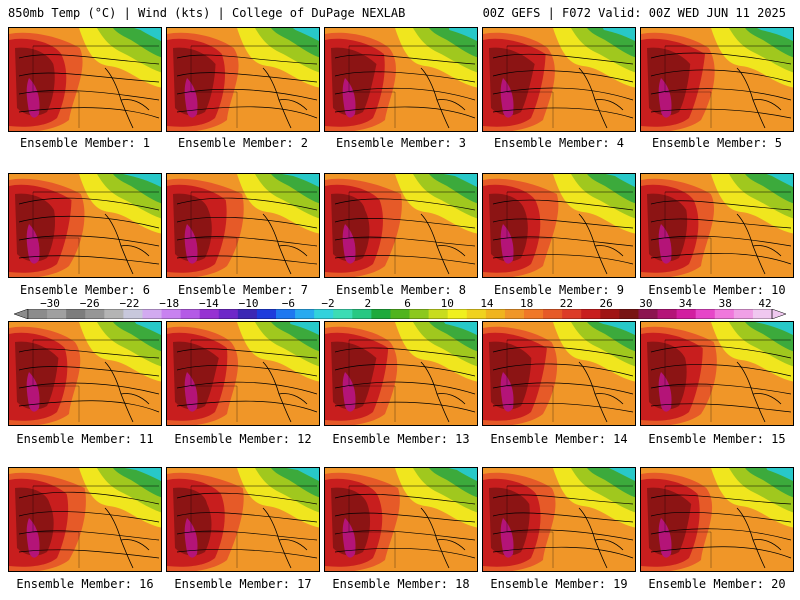 The height and width of the screenshot is (600, 800). What do you see at coordinates (21, 314) in the screenshot?
I see `colorbar-low-extend` at bounding box center [21, 314].